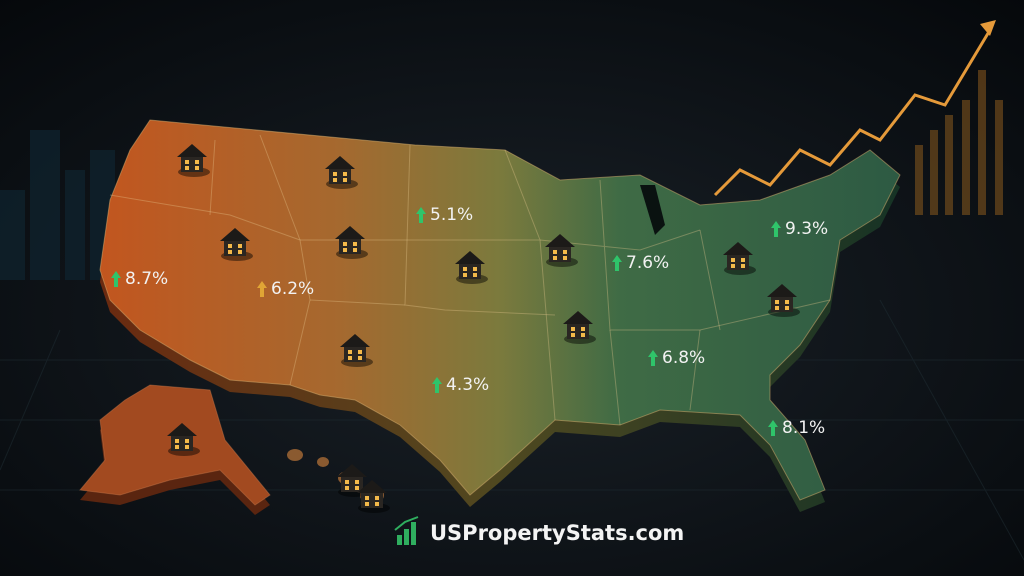 The width and height of the screenshot is (1024, 576). What do you see at coordinates (803, 428) in the screenshot?
I see `growth-label: 8.1%` at bounding box center [803, 428].